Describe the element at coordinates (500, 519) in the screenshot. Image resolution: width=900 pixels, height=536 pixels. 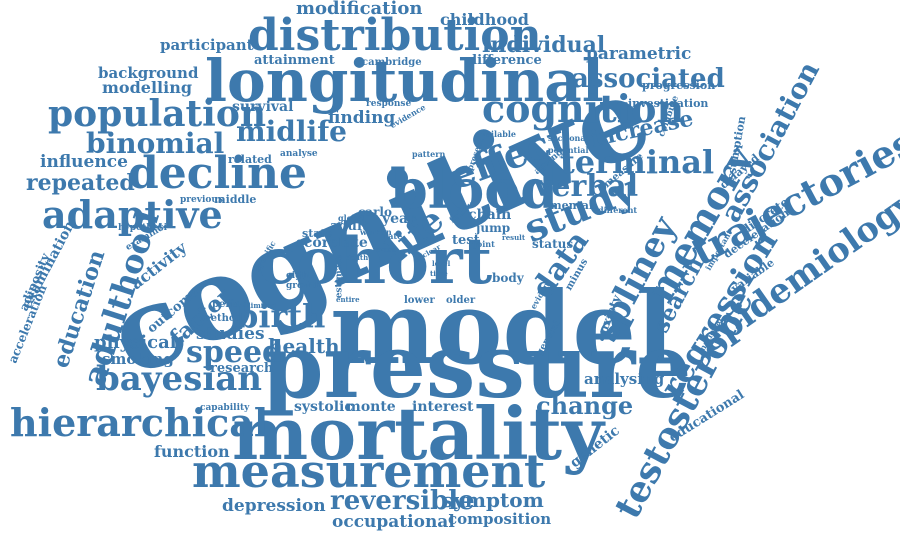
I see `cloud-word: composition` at that location.